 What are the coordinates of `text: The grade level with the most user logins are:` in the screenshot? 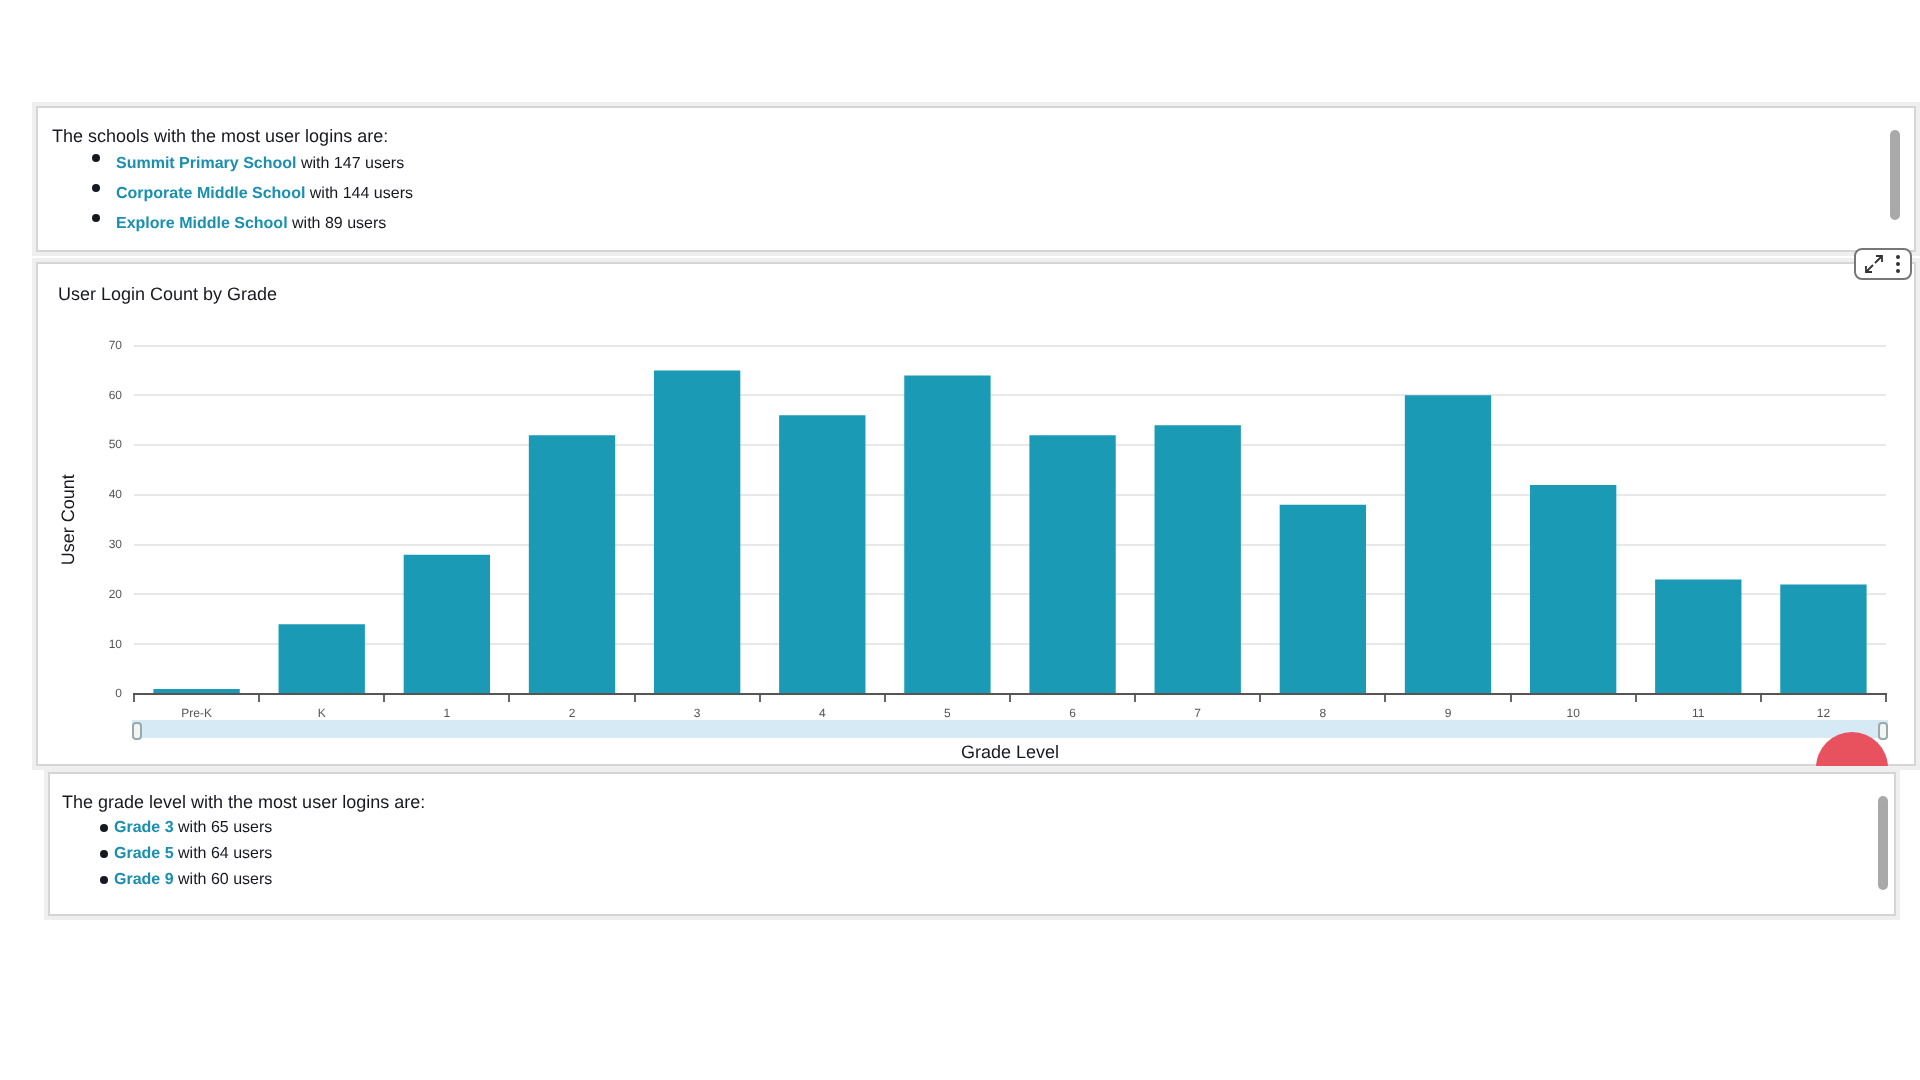 It's located at (244, 802).